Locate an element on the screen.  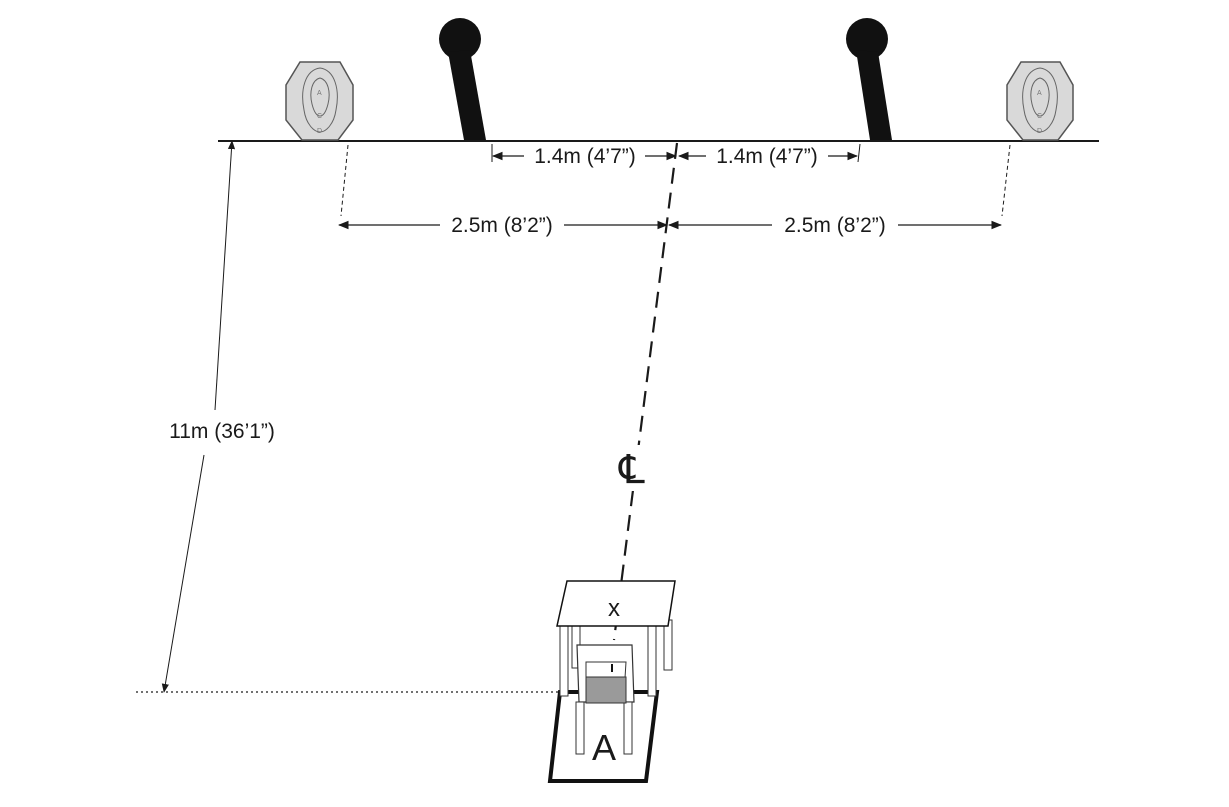
range-distance-label: 11m (36’1”) is located at coordinates (222, 431).